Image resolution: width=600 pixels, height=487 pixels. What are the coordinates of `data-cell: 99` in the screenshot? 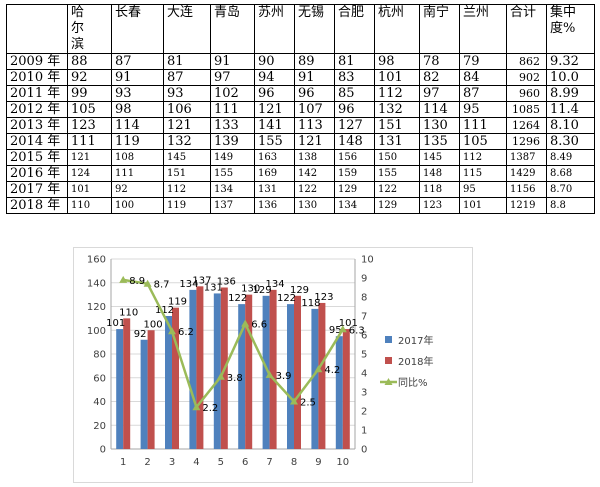 It's located at (89, 93).